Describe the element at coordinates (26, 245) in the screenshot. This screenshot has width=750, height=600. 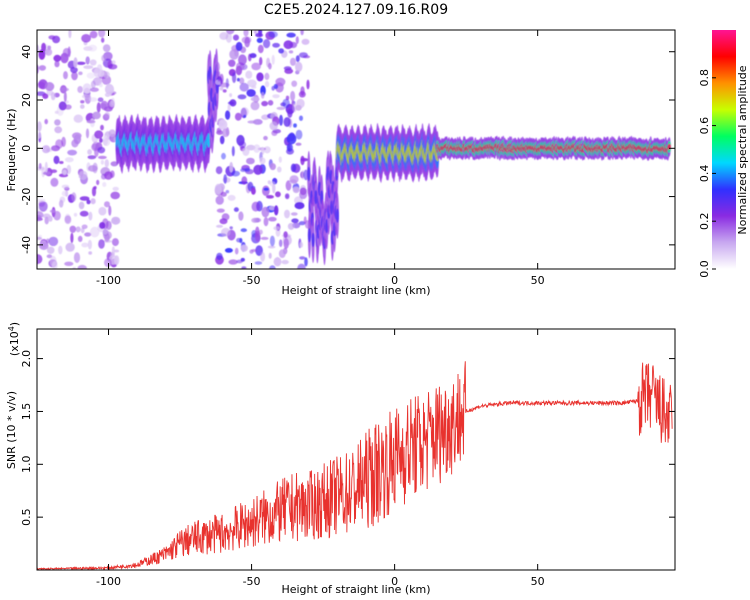
I see `y-tick-label: -40` at that location.